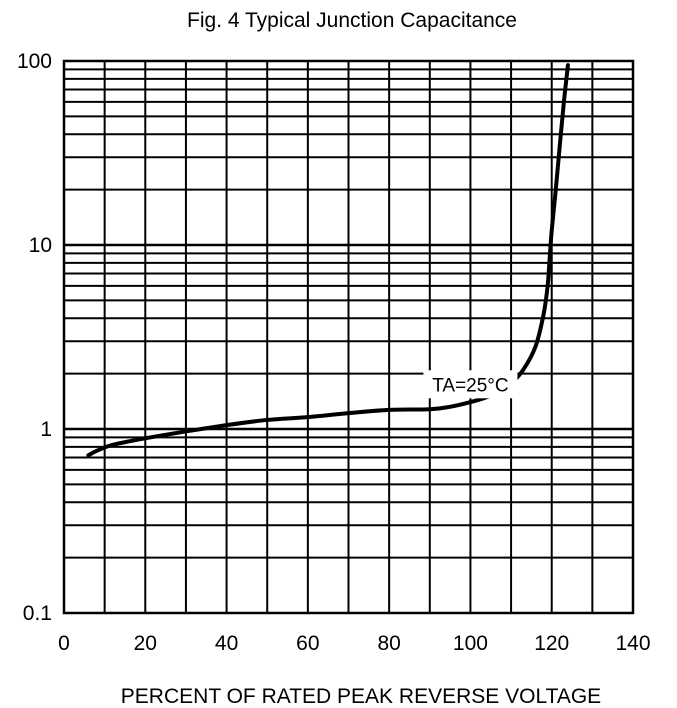  I want to click on temperature-annotation: TA=25°C, so click(470, 385).